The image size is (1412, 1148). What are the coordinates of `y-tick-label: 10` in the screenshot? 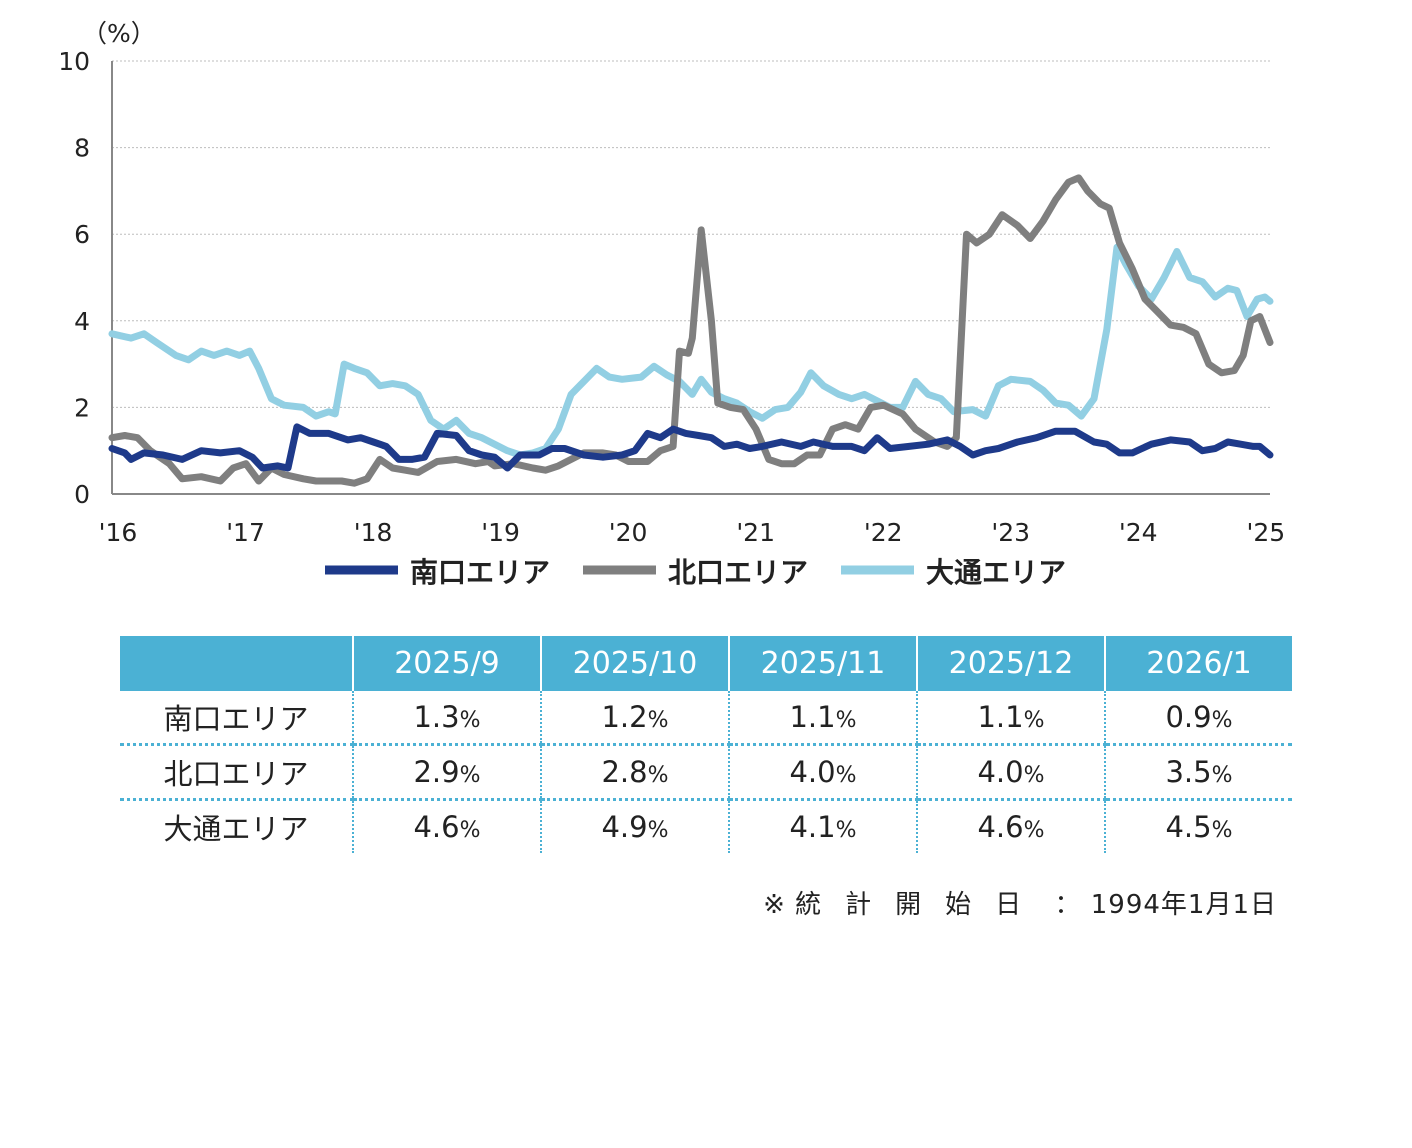 It's located at (74, 61).